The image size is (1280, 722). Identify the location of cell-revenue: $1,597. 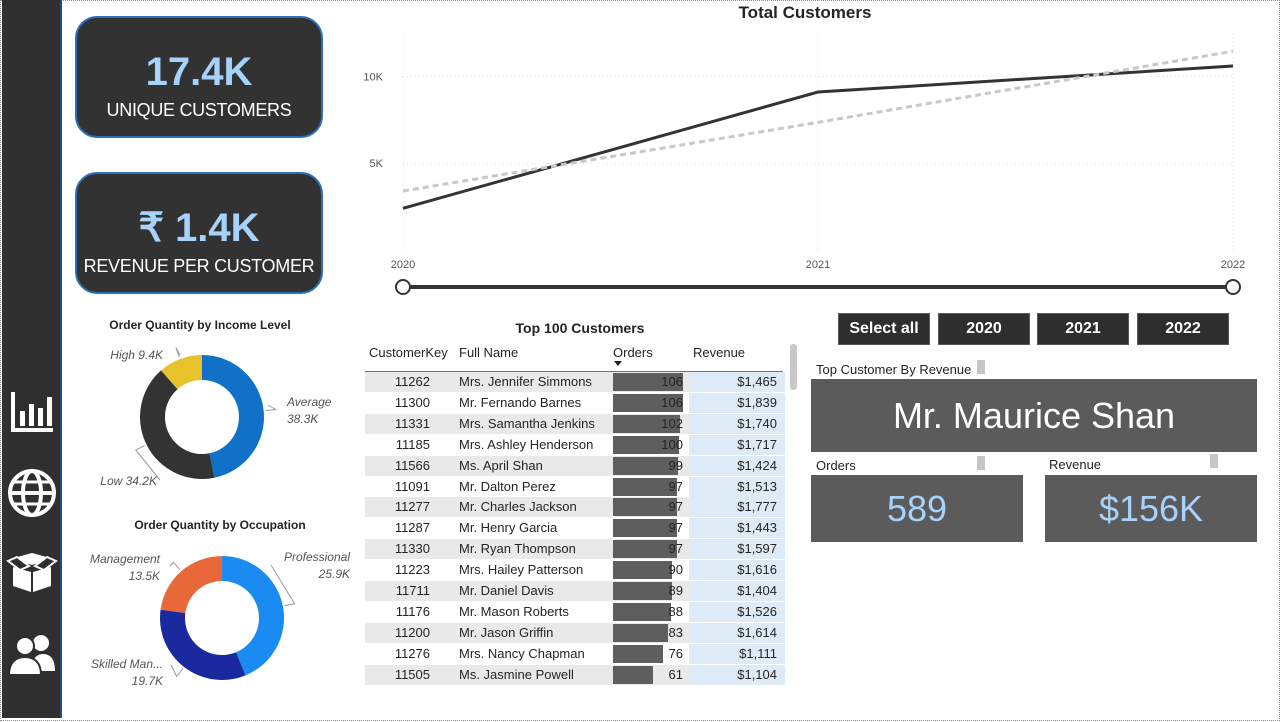
(757, 549).